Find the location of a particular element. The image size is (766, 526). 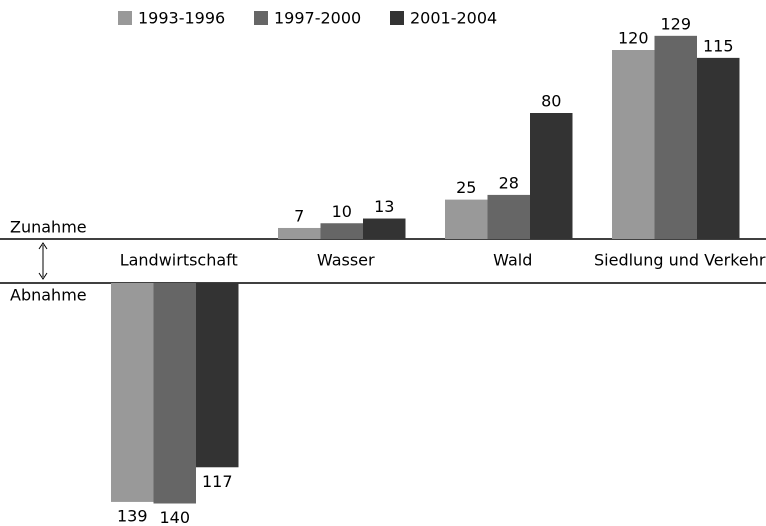

legend-label: 1997-2000 is located at coordinates (317, 18).